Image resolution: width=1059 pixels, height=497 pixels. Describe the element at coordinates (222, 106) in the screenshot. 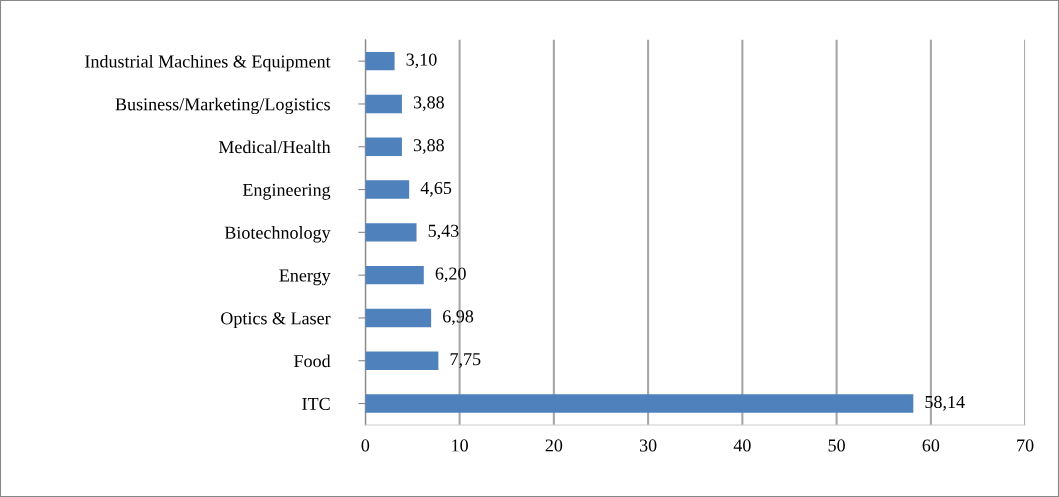

I see `y-tick-label: Business/Marketing/Logistics` at that location.